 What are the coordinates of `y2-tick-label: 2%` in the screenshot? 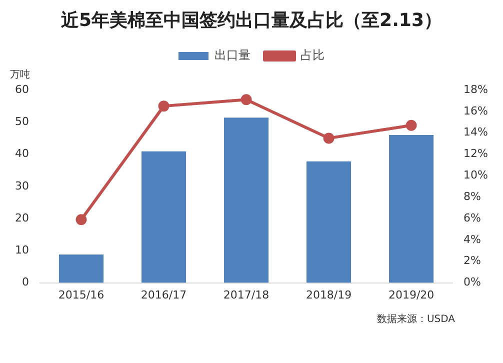 It's located at (473, 261).